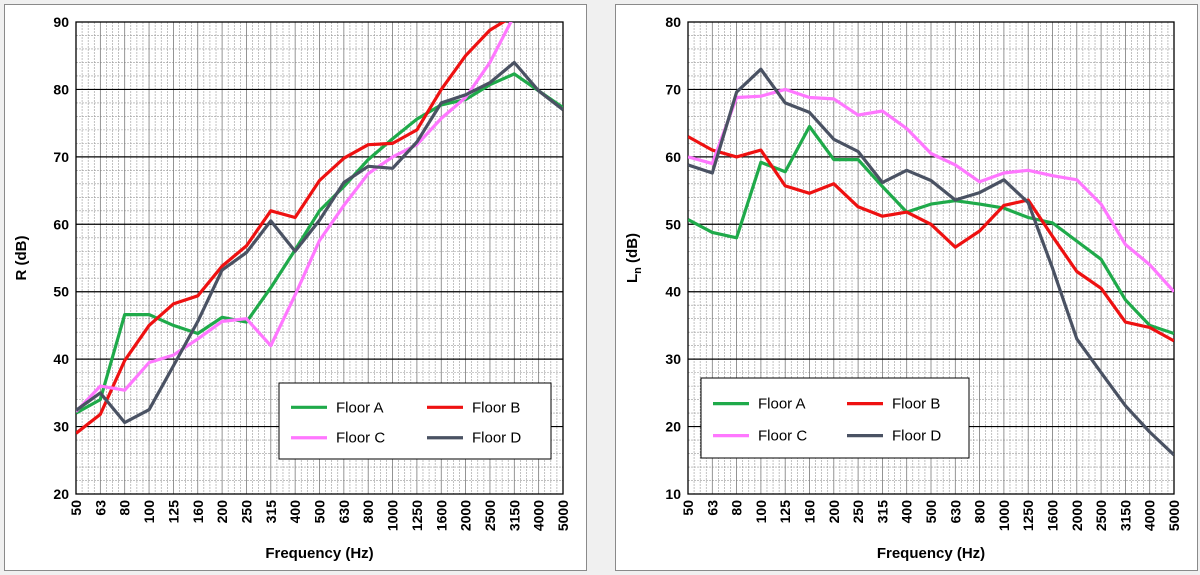  What do you see at coordinates (931, 190) in the screenshot?
I see `chart-right-series-line-floor-c` at bounding box center [931, 190].